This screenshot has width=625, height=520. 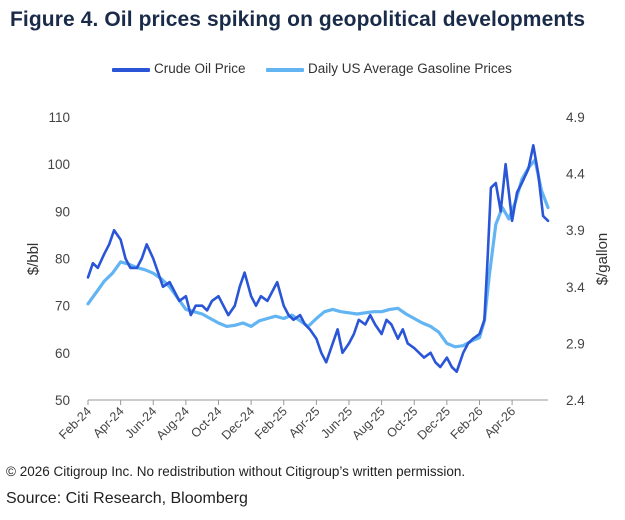 I want to click on y2-tick-label: 4.9, so click(x=575, y=117).